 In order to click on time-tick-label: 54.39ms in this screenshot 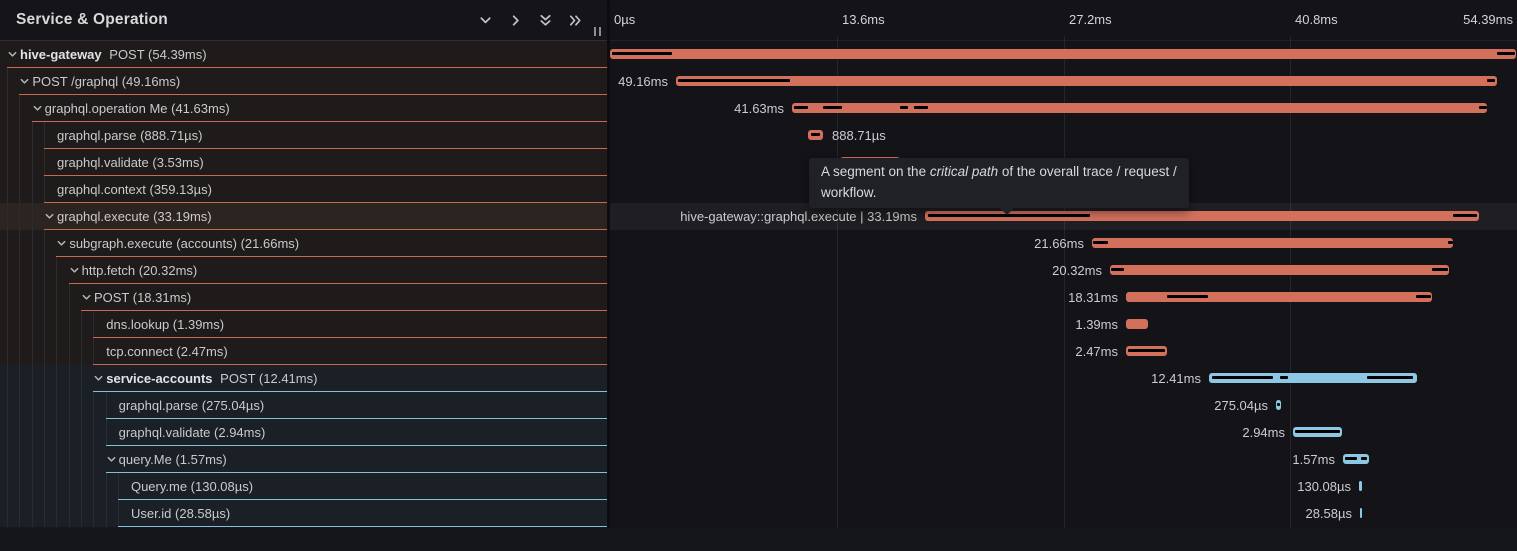, I will do `click(1488, 19)`.